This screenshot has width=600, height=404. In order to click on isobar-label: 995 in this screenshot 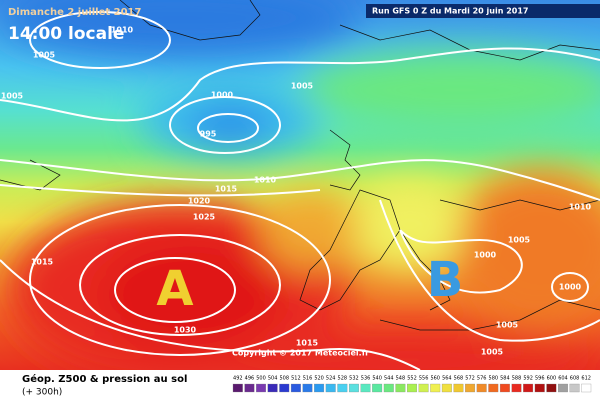, I will do `click(208, 134)`.